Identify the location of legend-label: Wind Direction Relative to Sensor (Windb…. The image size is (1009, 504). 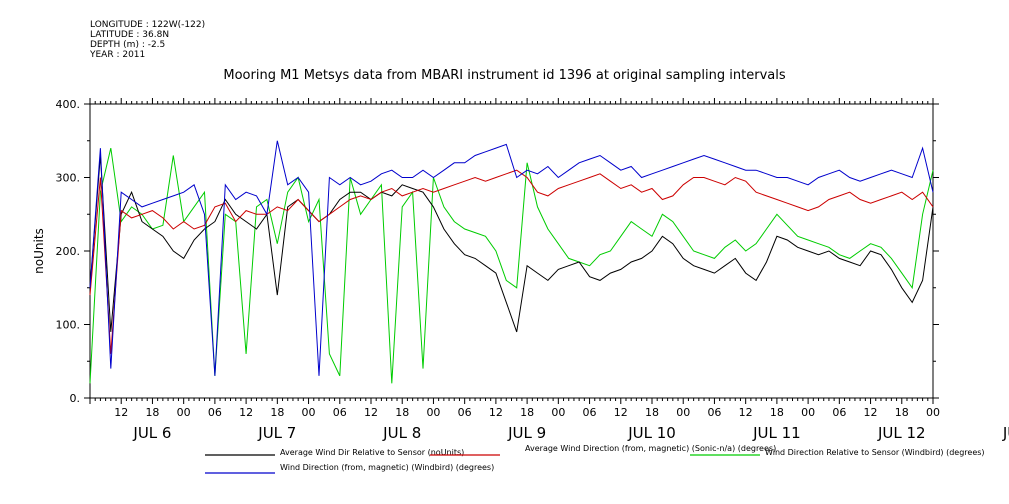
(875, 452).